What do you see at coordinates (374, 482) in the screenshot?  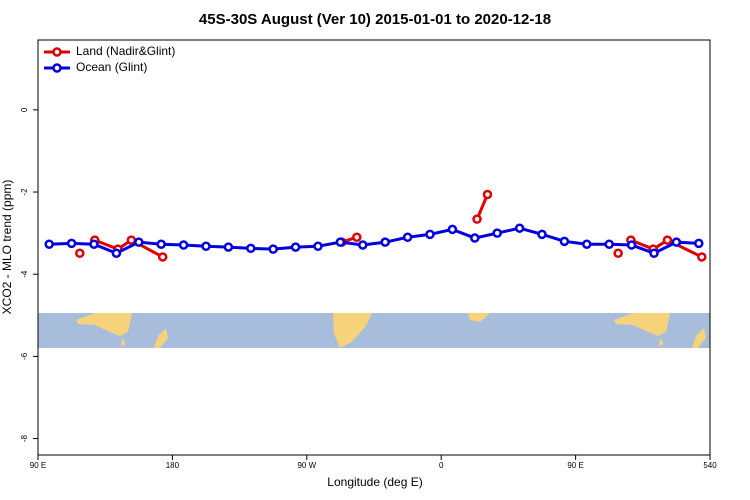 I see `x-axis-label: Longitude (deg E)` at bounding box center [374, 482].